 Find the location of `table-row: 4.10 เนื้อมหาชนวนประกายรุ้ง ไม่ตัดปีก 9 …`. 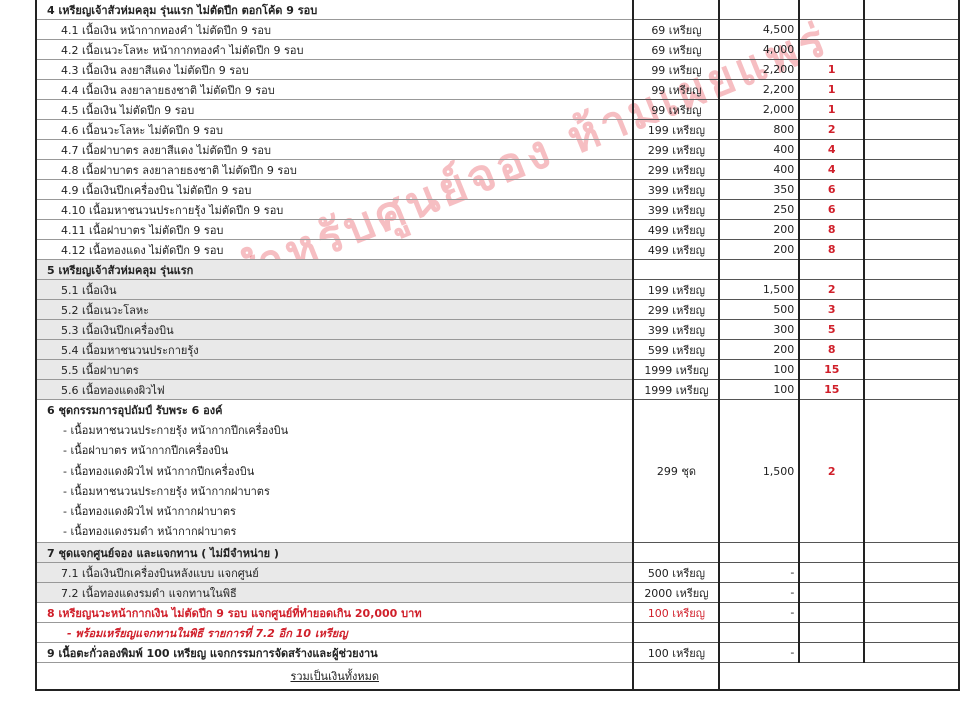

table-row: 4.10 เนื้อมหาชนวนประกายรุ้ง ไม่ตัดปีก 9 … is located at coordinates (497, 209).